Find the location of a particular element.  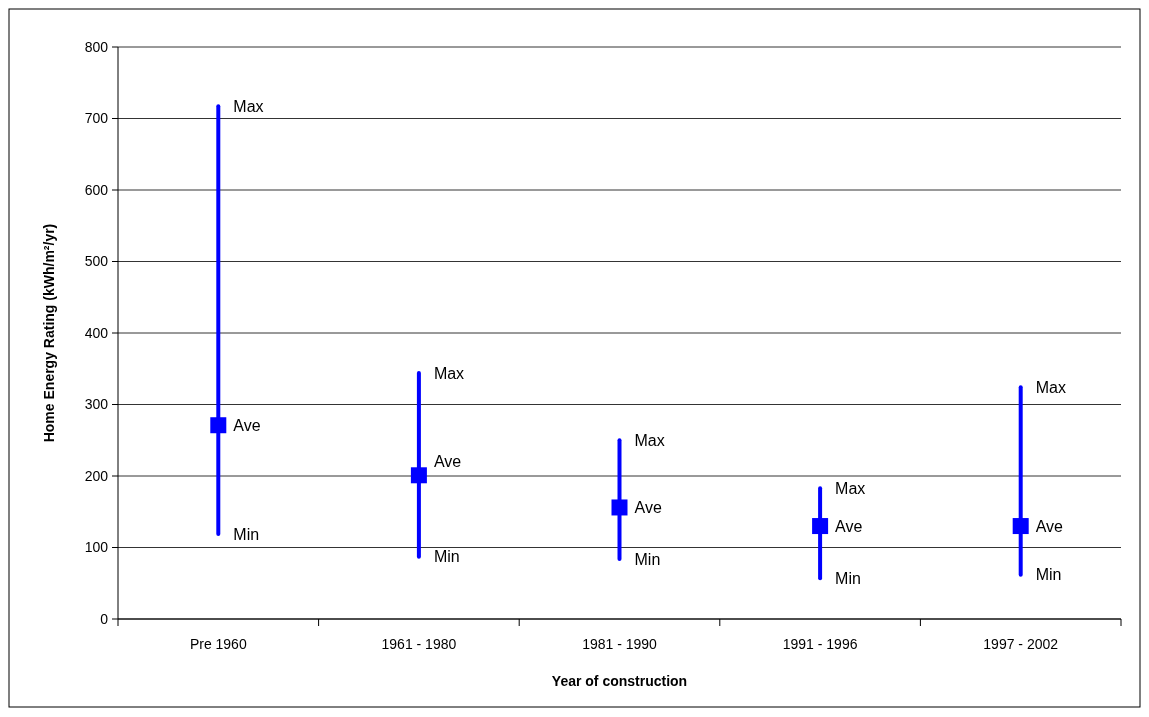

y-tick-label: 0 is located at coordinates (104, 618).